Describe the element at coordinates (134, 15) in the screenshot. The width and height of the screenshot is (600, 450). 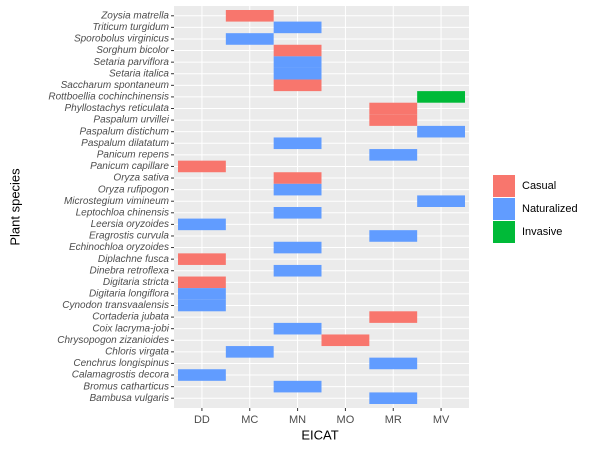
I see `y-tick-label: Zoysia matrella` at that location.